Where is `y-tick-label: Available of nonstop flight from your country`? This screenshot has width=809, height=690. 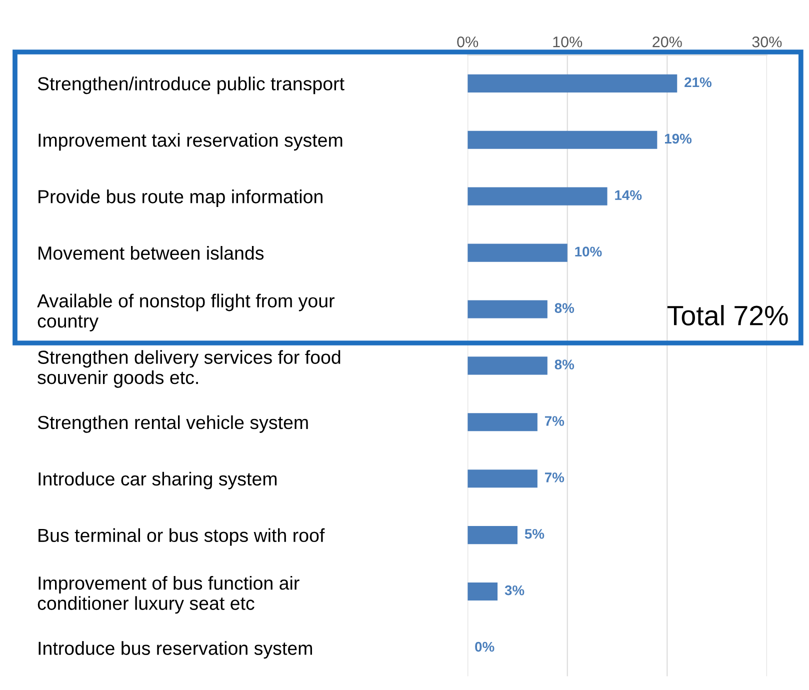
y-tick-label: Available of nonstop flight from your country is located at coordinates (185, 313).